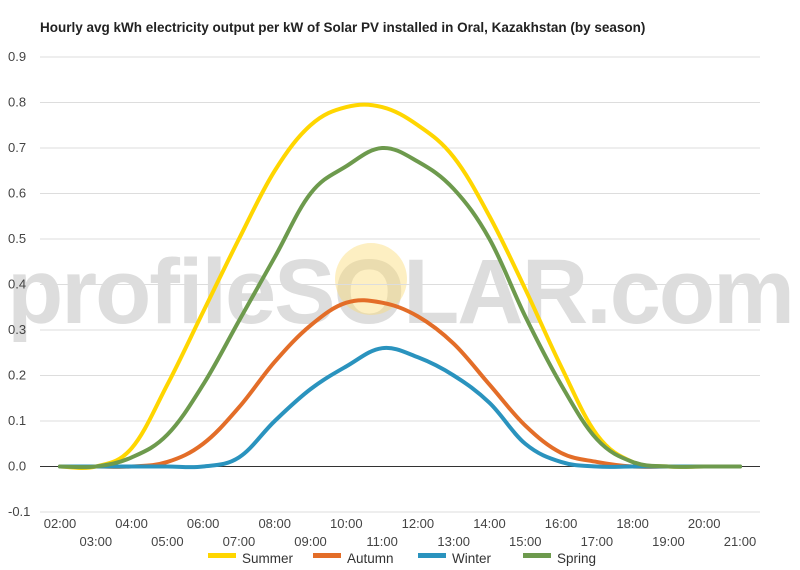  I want to click on x-tick-label: 08:00, so click(274, 523).